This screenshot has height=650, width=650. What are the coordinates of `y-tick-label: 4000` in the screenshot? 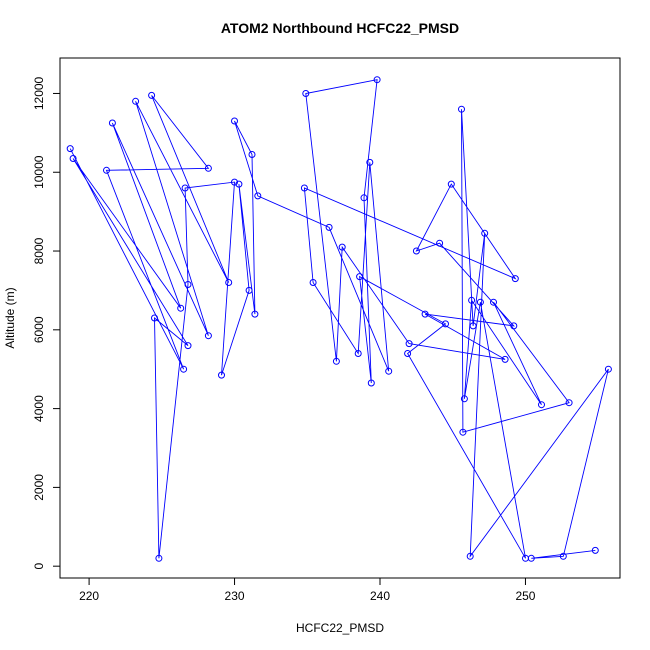 It's located at (39, 408).